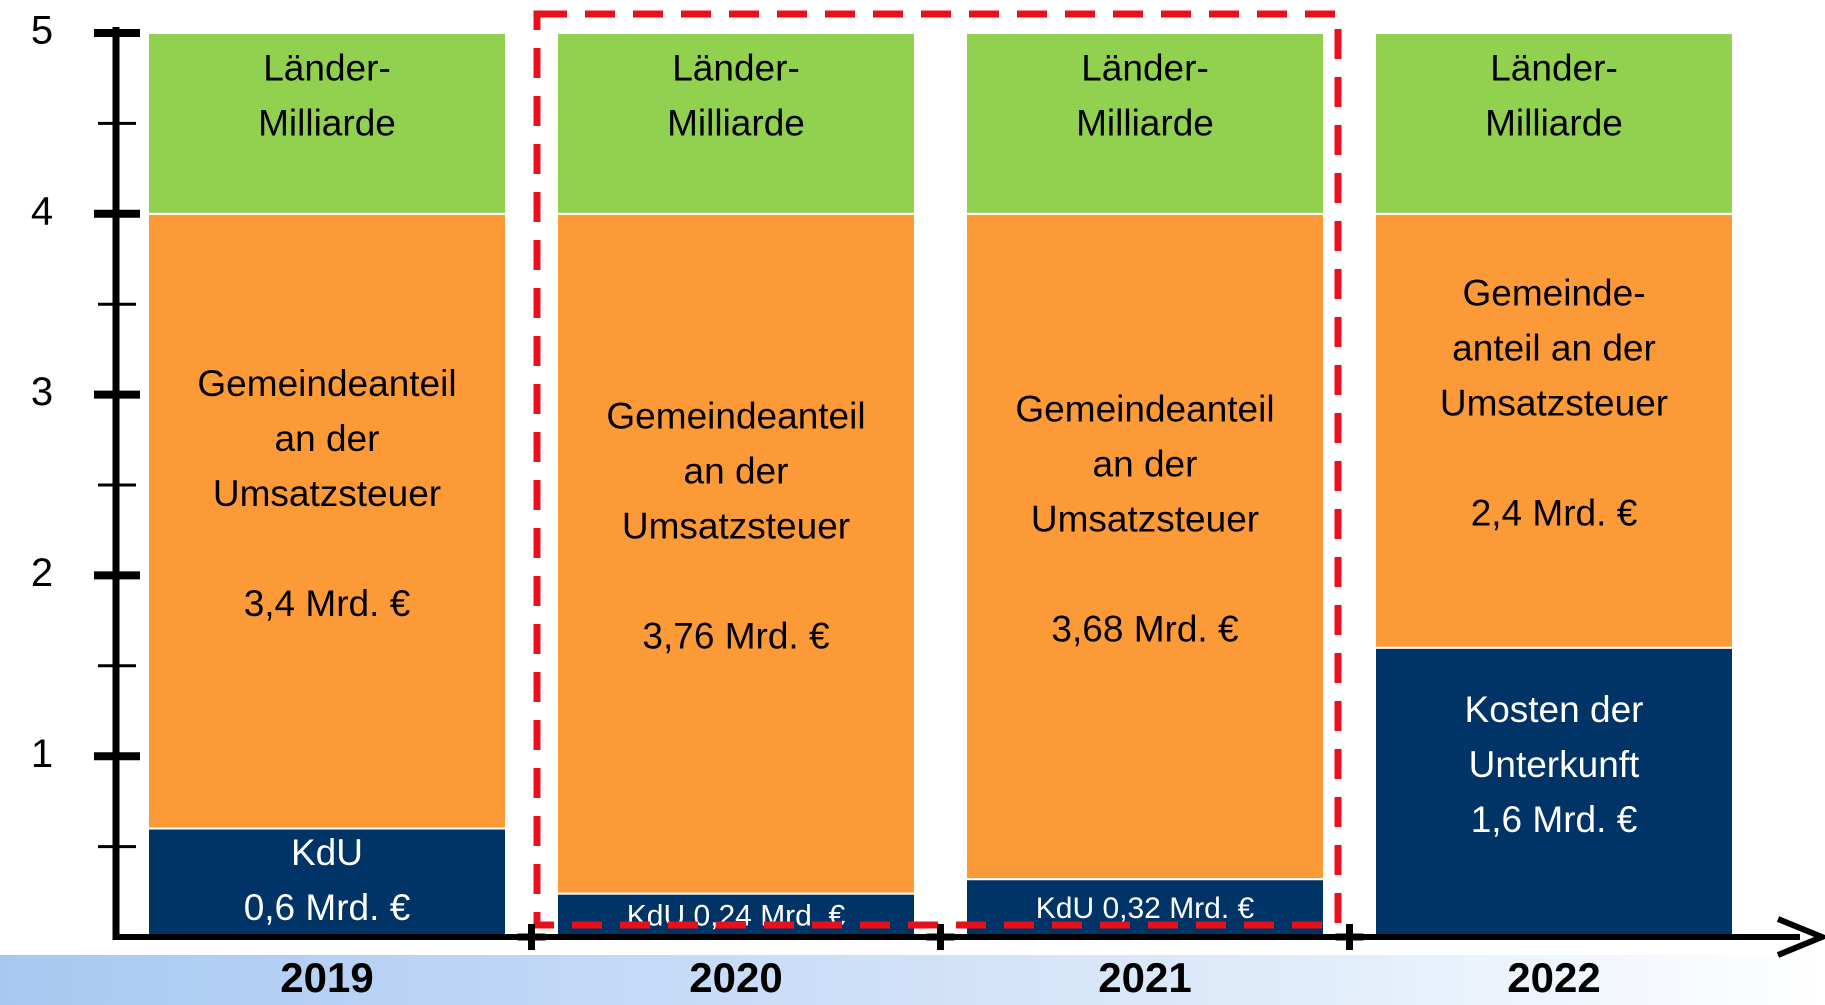 The height and width of the screenshot is (1005, 1825). I want to click on segment-text: Kosten der, so click(1554, 709).